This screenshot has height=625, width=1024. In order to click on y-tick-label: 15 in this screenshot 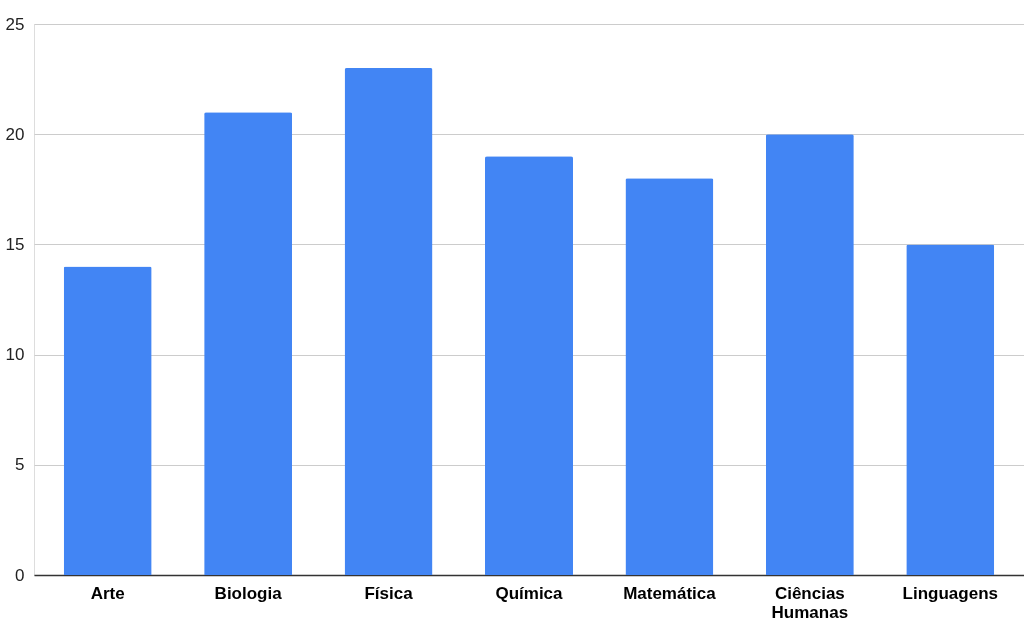, I will do `click(15, 244)`.